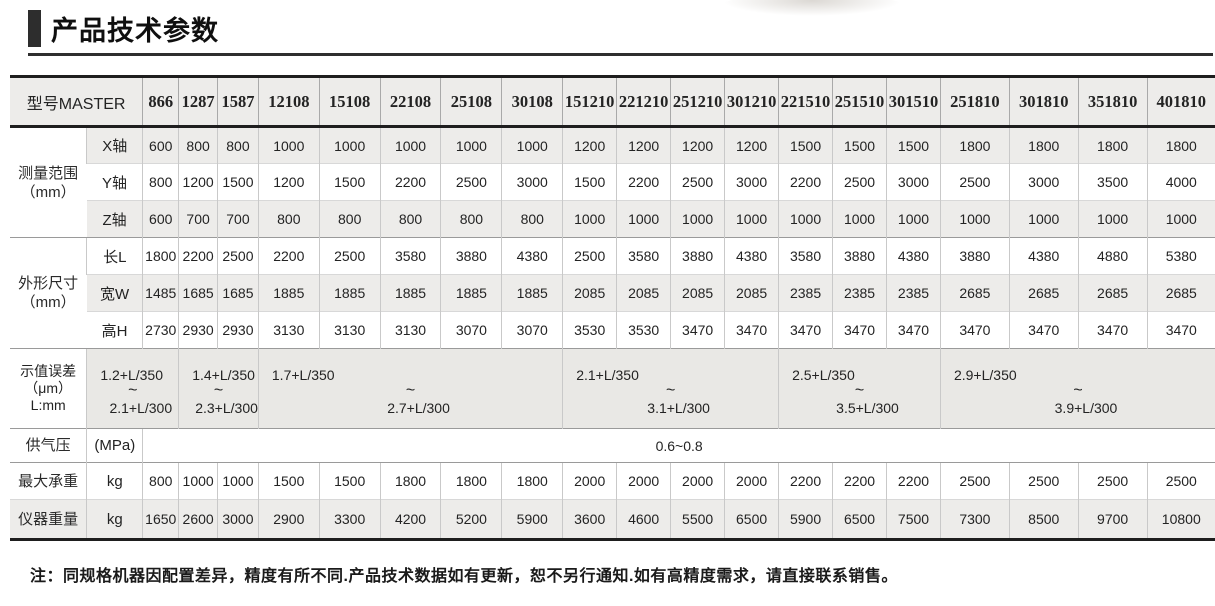 The image size is (1215, 606). What do you see at coordinates (48, 283) in the screenshot?
I see `dimensions-label-line1: 外形尺寸` at bounding box center [48, 283].